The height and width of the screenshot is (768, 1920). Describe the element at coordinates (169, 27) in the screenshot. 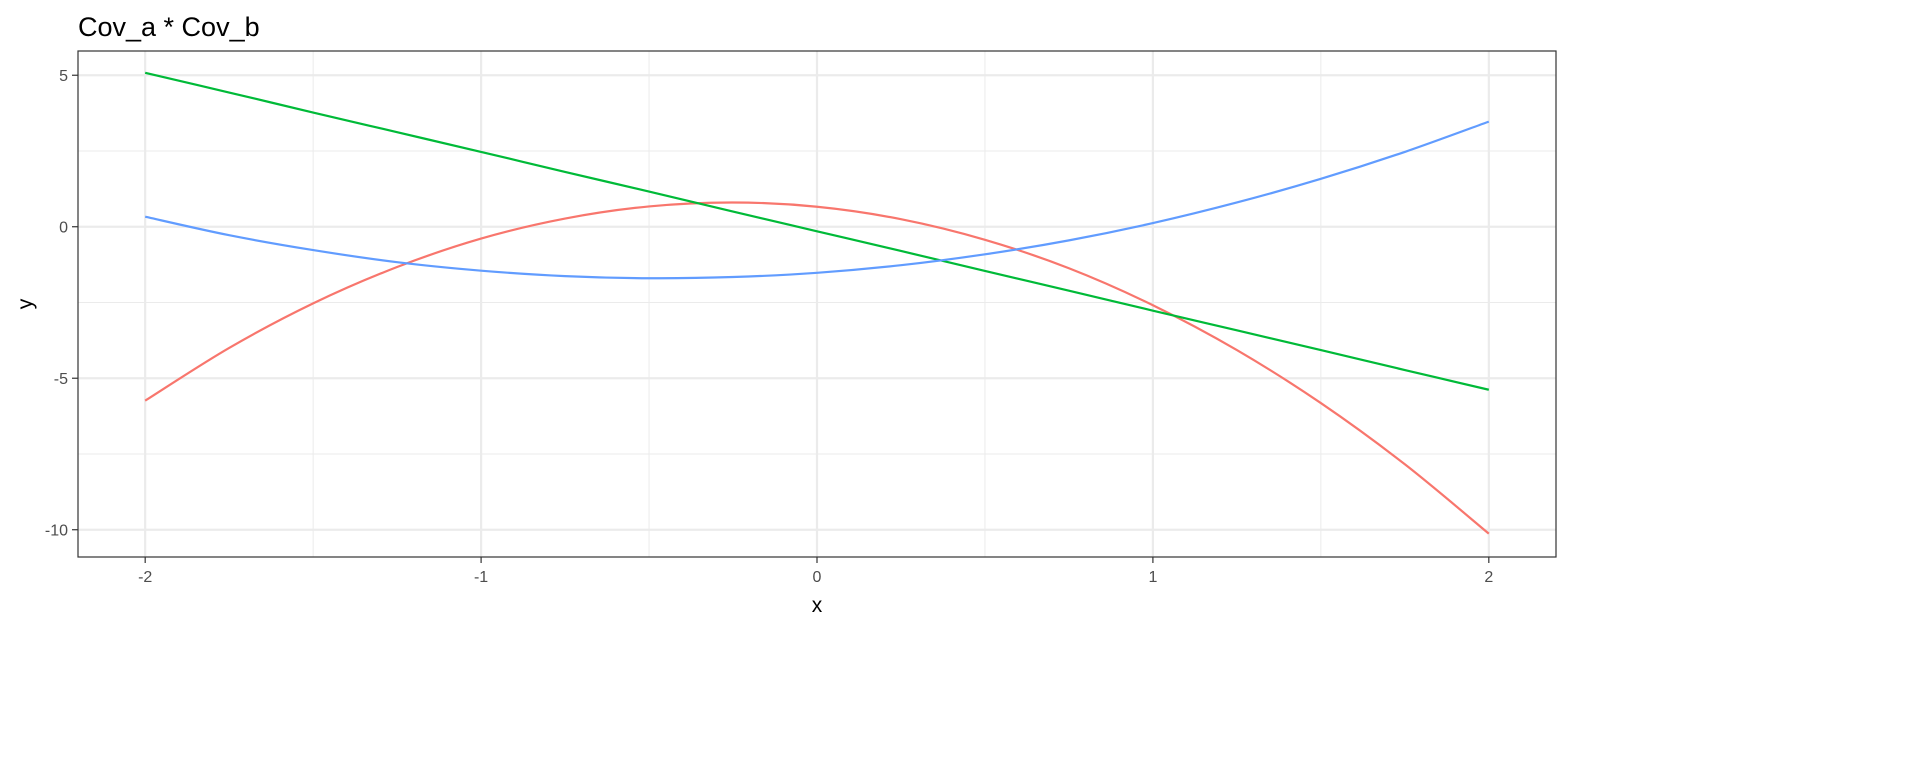

I see `chart-title: Cov_a * Cov_b` at that location.